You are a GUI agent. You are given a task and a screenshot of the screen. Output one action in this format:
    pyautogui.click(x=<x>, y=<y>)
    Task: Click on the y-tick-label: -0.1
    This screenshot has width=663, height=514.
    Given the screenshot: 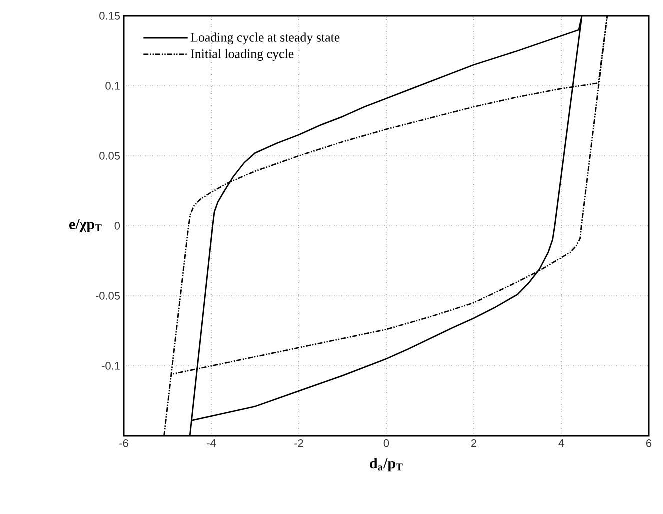 What is the action you would take?
    pyautogui.click(x=111, y=366)
    